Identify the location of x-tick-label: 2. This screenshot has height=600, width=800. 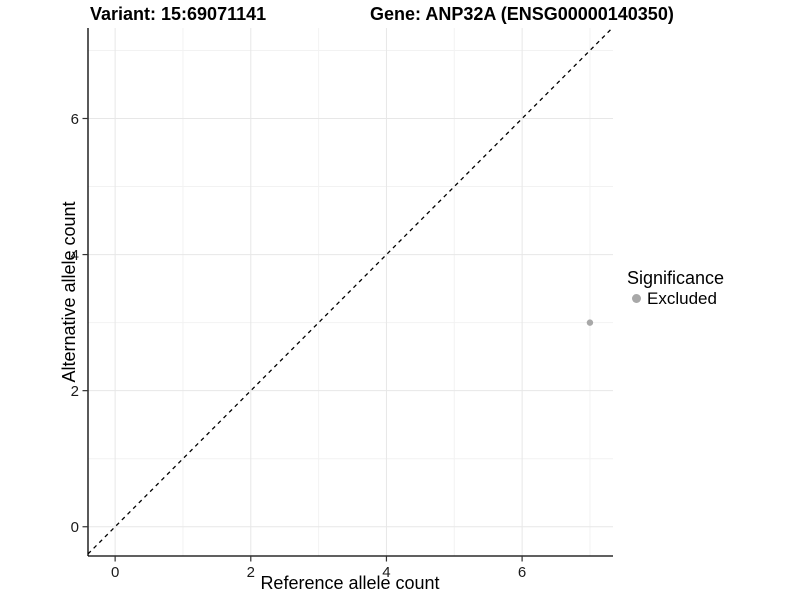
(251, 572).